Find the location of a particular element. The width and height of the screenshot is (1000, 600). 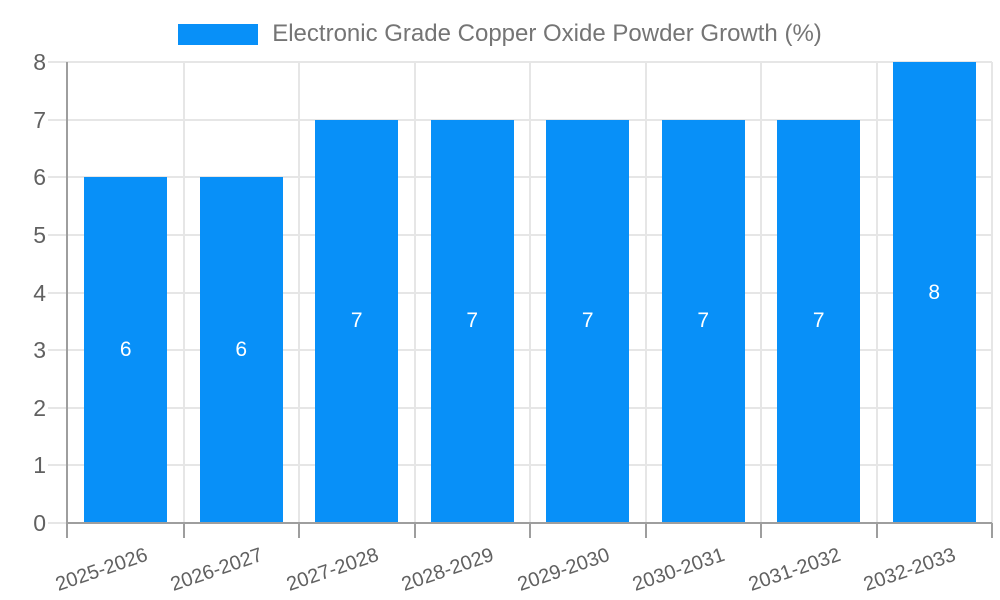

y-tick-label: 1 is located at coordinates (39, 465).